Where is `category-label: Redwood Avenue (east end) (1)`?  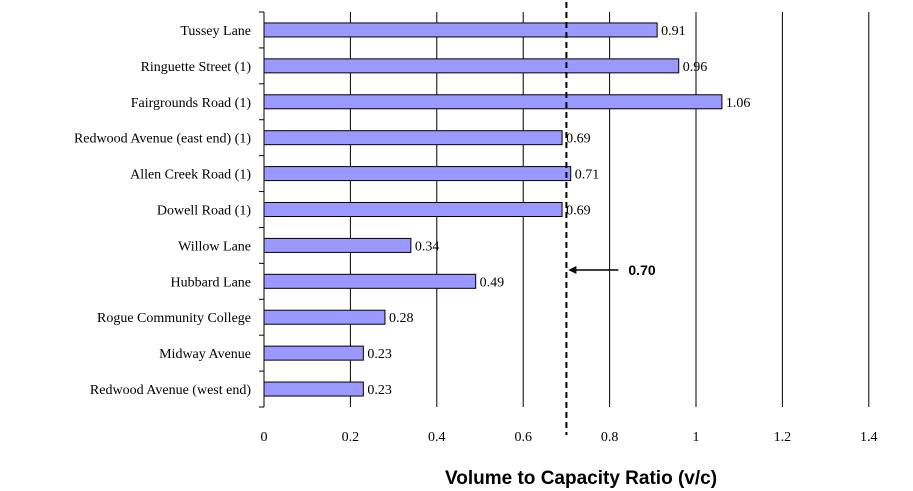
category-label: Redwood Avenue (east end) (1) is located at coordinates (162, 139).